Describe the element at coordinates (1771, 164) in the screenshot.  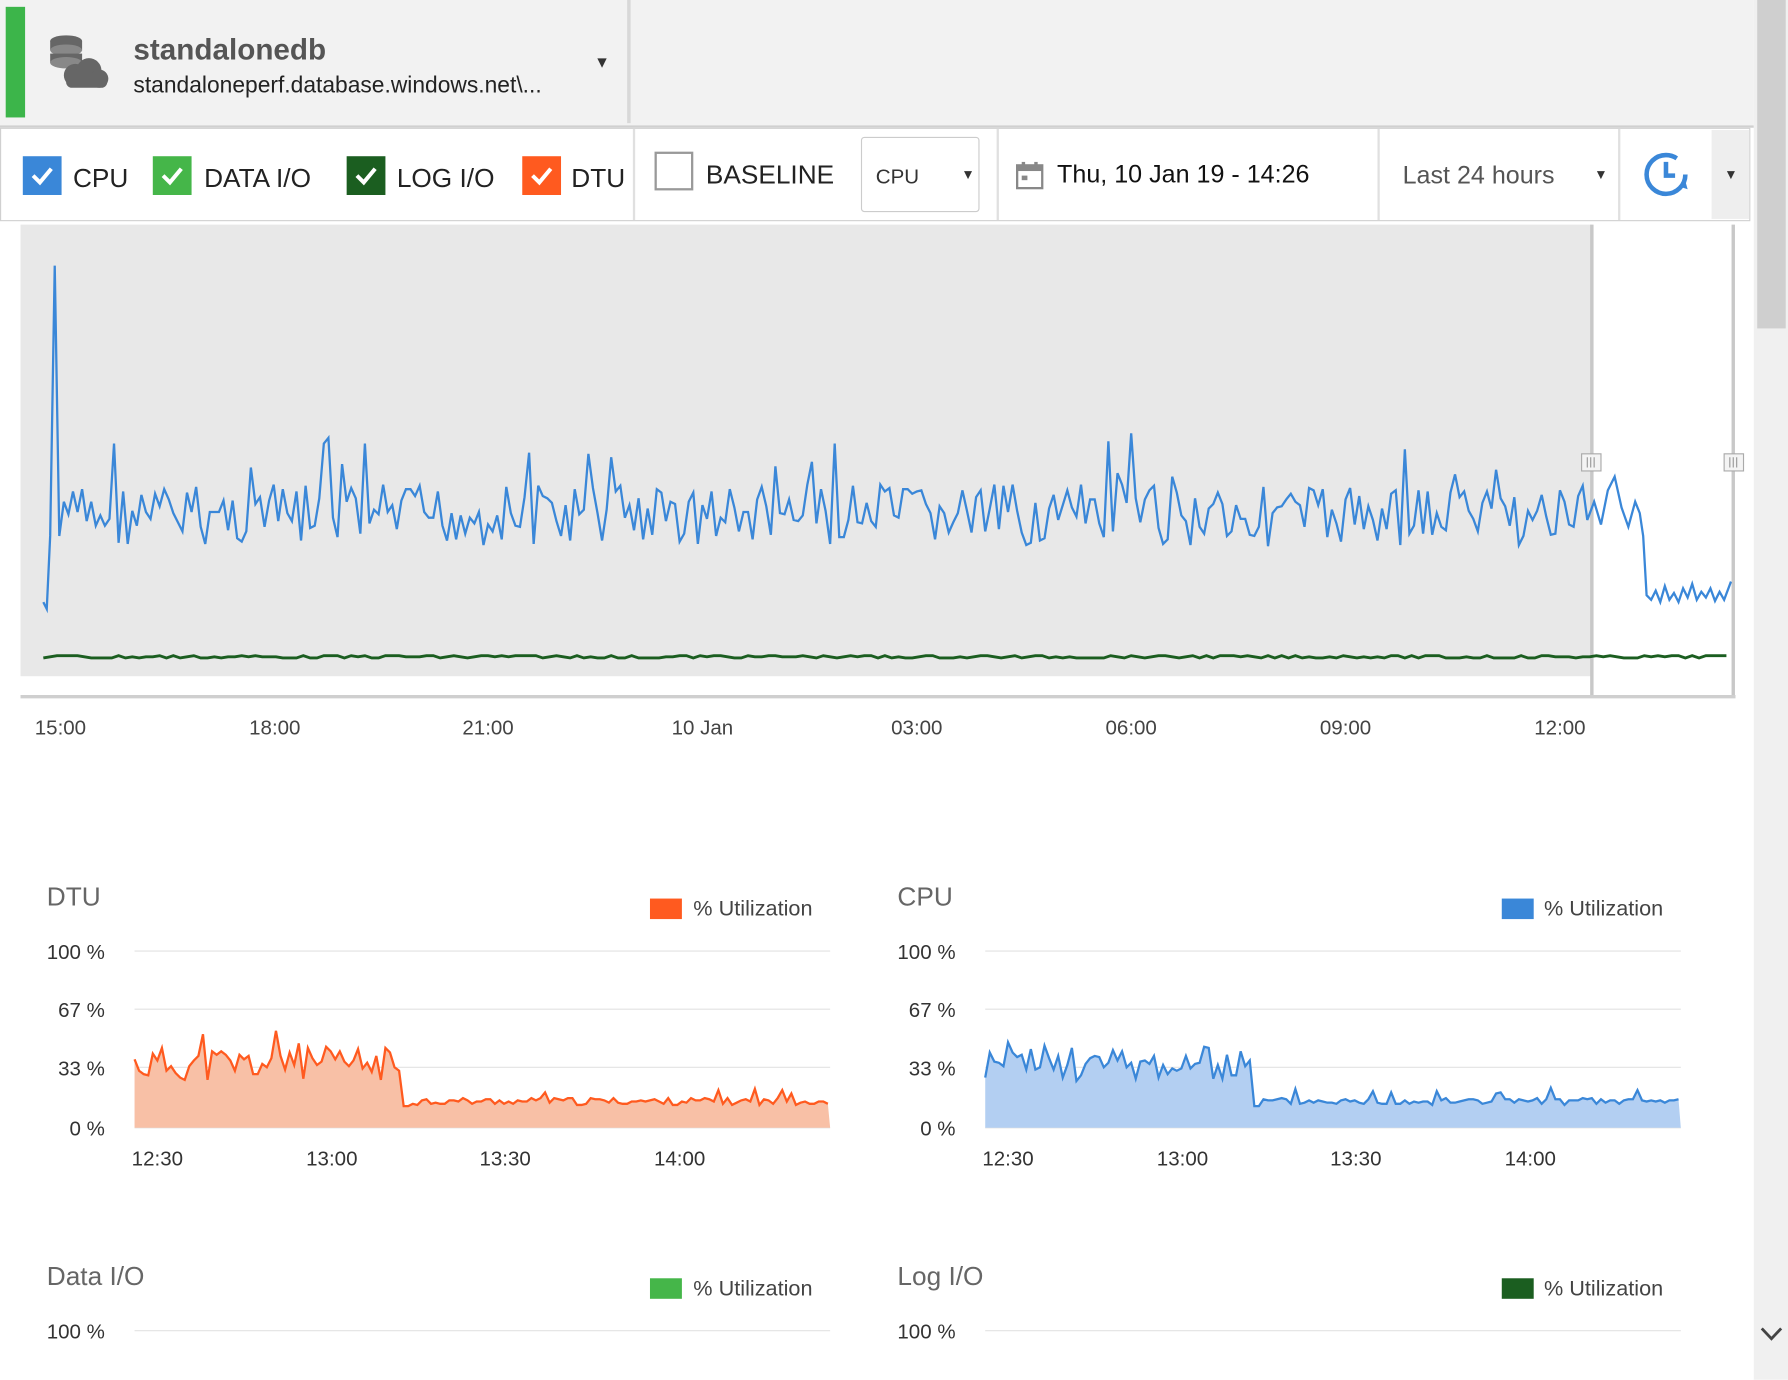
I see `scrollbar-thumb` at that location.